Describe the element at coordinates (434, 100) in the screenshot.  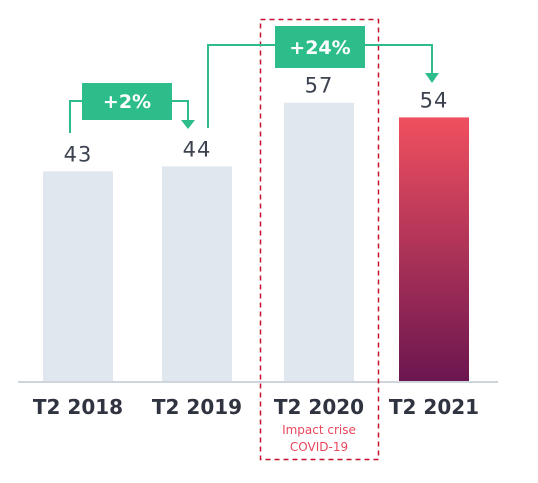
I see `value-label: 54` at that location.